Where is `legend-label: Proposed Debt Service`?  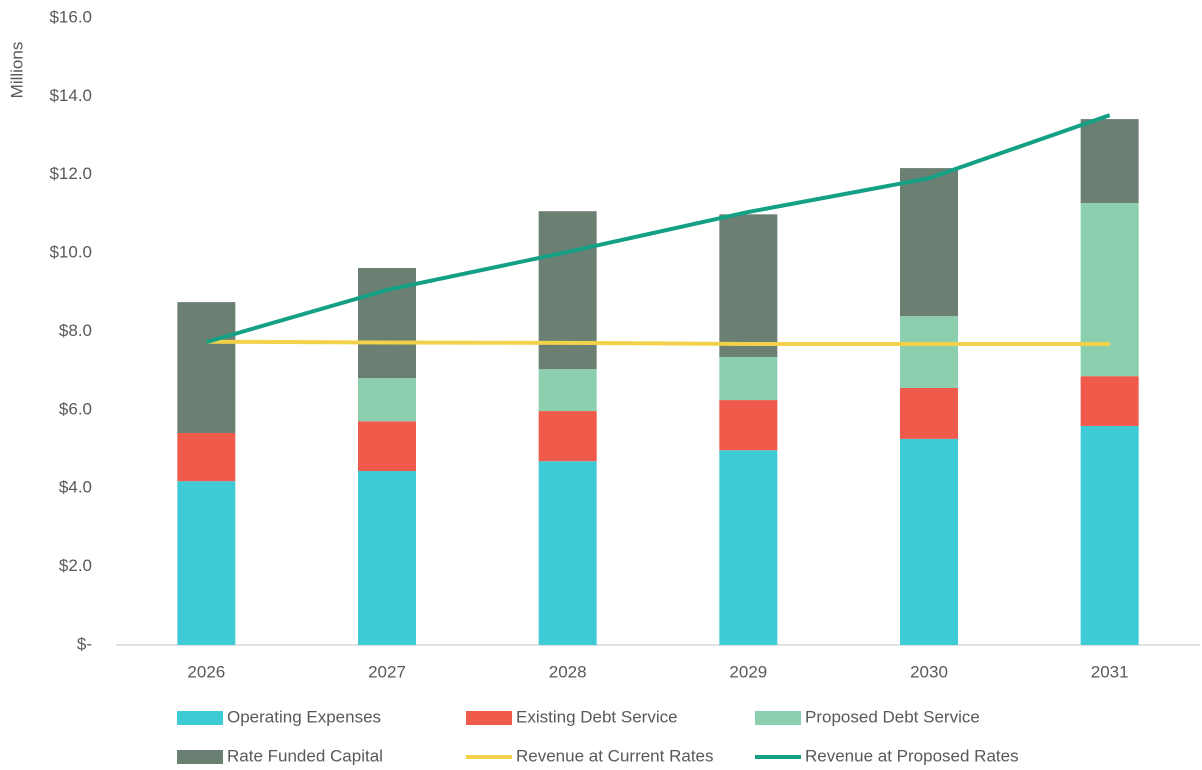
legend-label: Proposed Debt Service is located at coordinates (892, 716).